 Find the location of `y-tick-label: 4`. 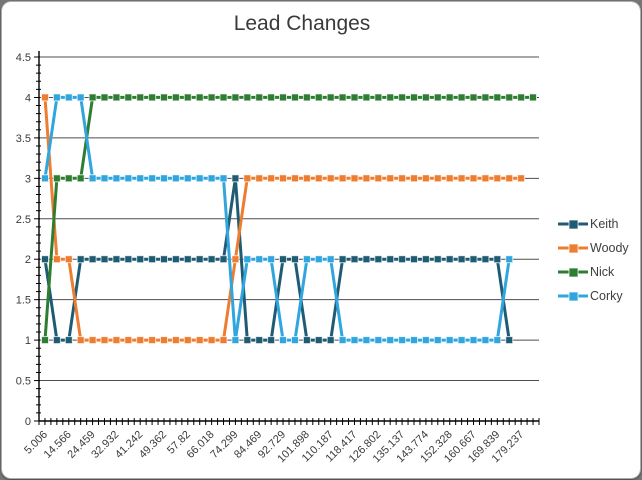

y-tick-label: 4 is located at coordinates (28, 98).